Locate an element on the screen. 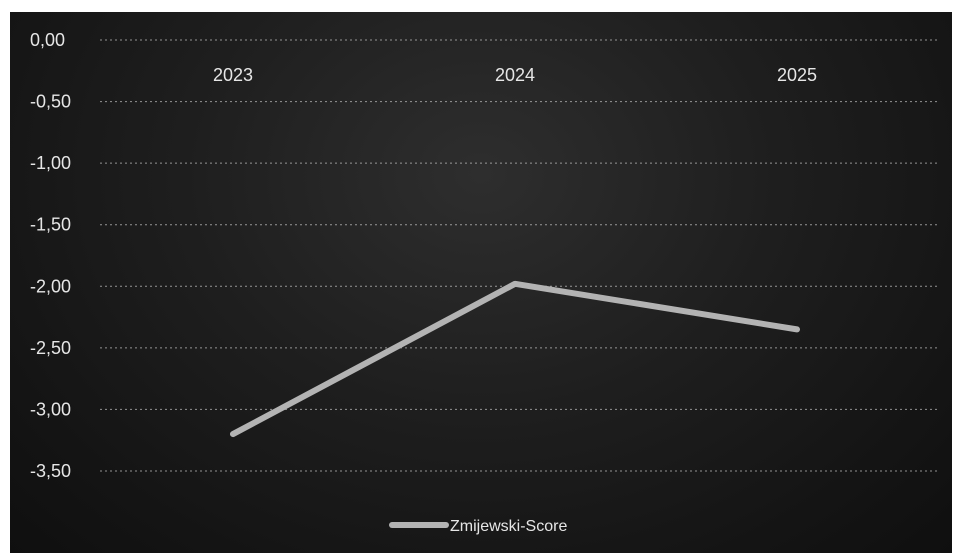  y-tick-label: 0,00 is located at coordinates (47, 40).